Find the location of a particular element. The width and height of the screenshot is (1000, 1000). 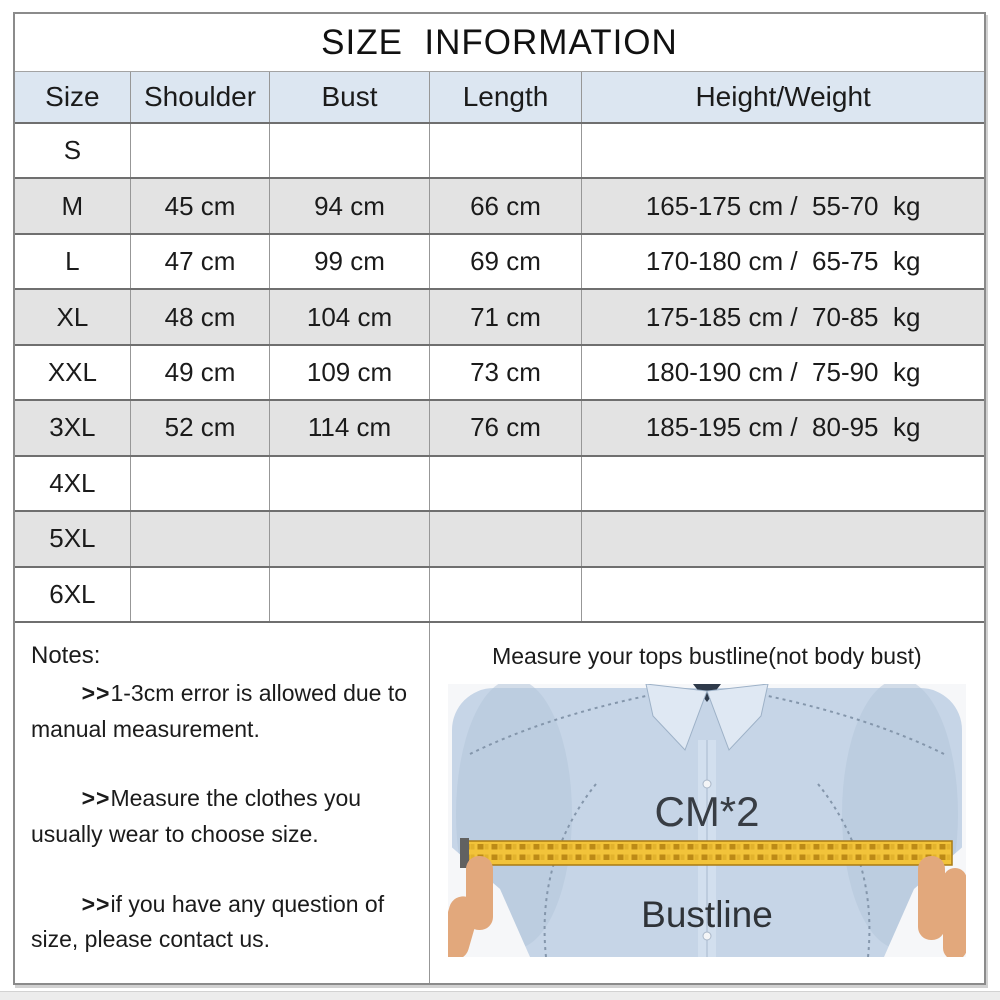

measuring-tape is located at coordinates (707, 853).